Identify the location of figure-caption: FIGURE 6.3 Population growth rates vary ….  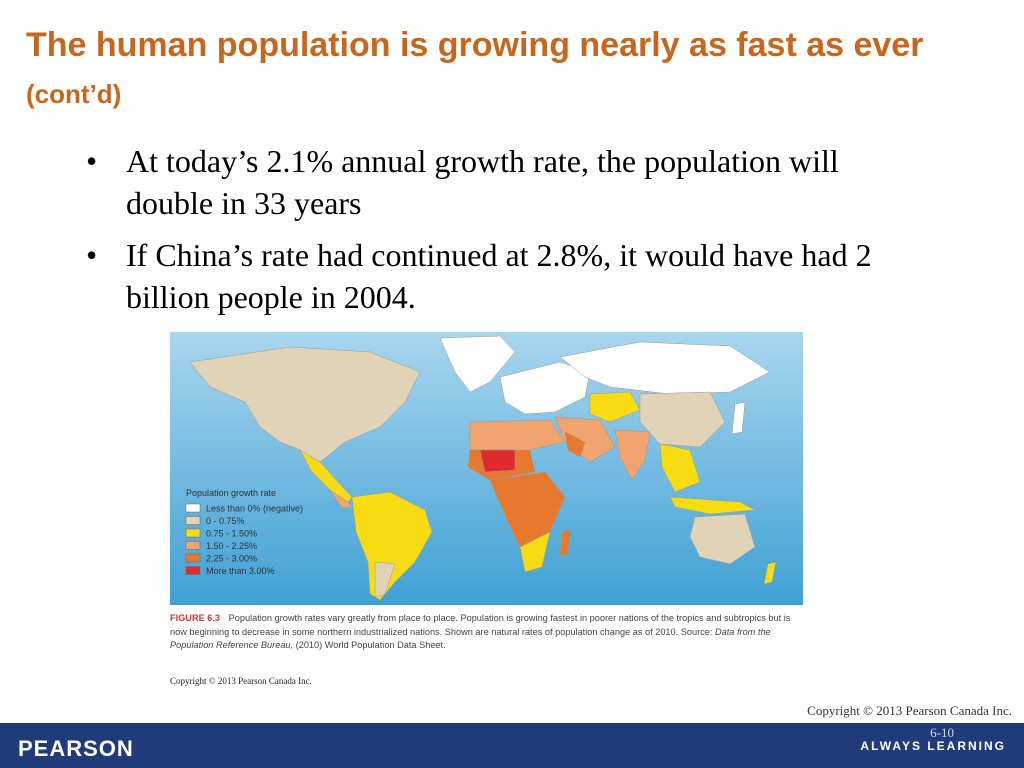
(488, 632).